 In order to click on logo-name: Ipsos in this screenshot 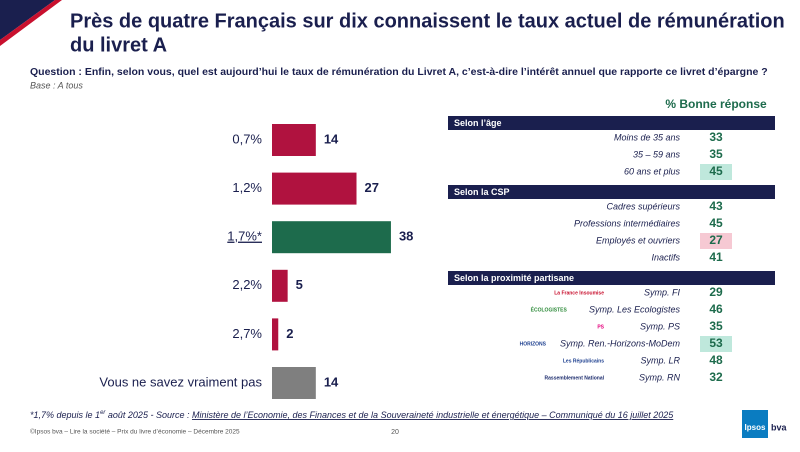, I will do `click(755, 427)`.